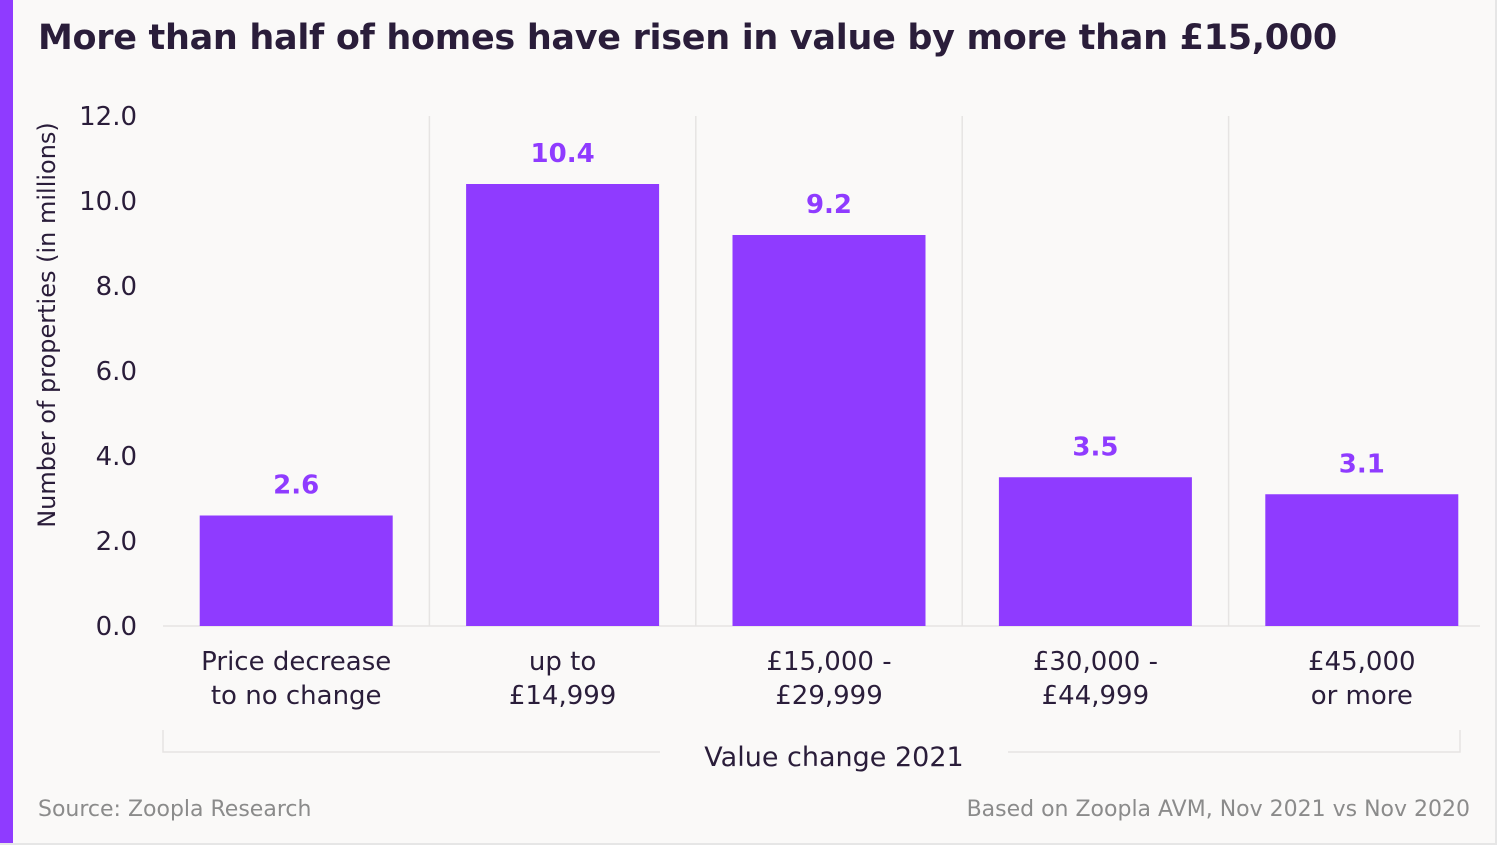 Image resolution: width=1500 pixels, height=847 pixels. What do you see at coordinates (296, 662) in the screenshot?
I see `x-tick-label: Price decrease` at bounding box center [296, 662].